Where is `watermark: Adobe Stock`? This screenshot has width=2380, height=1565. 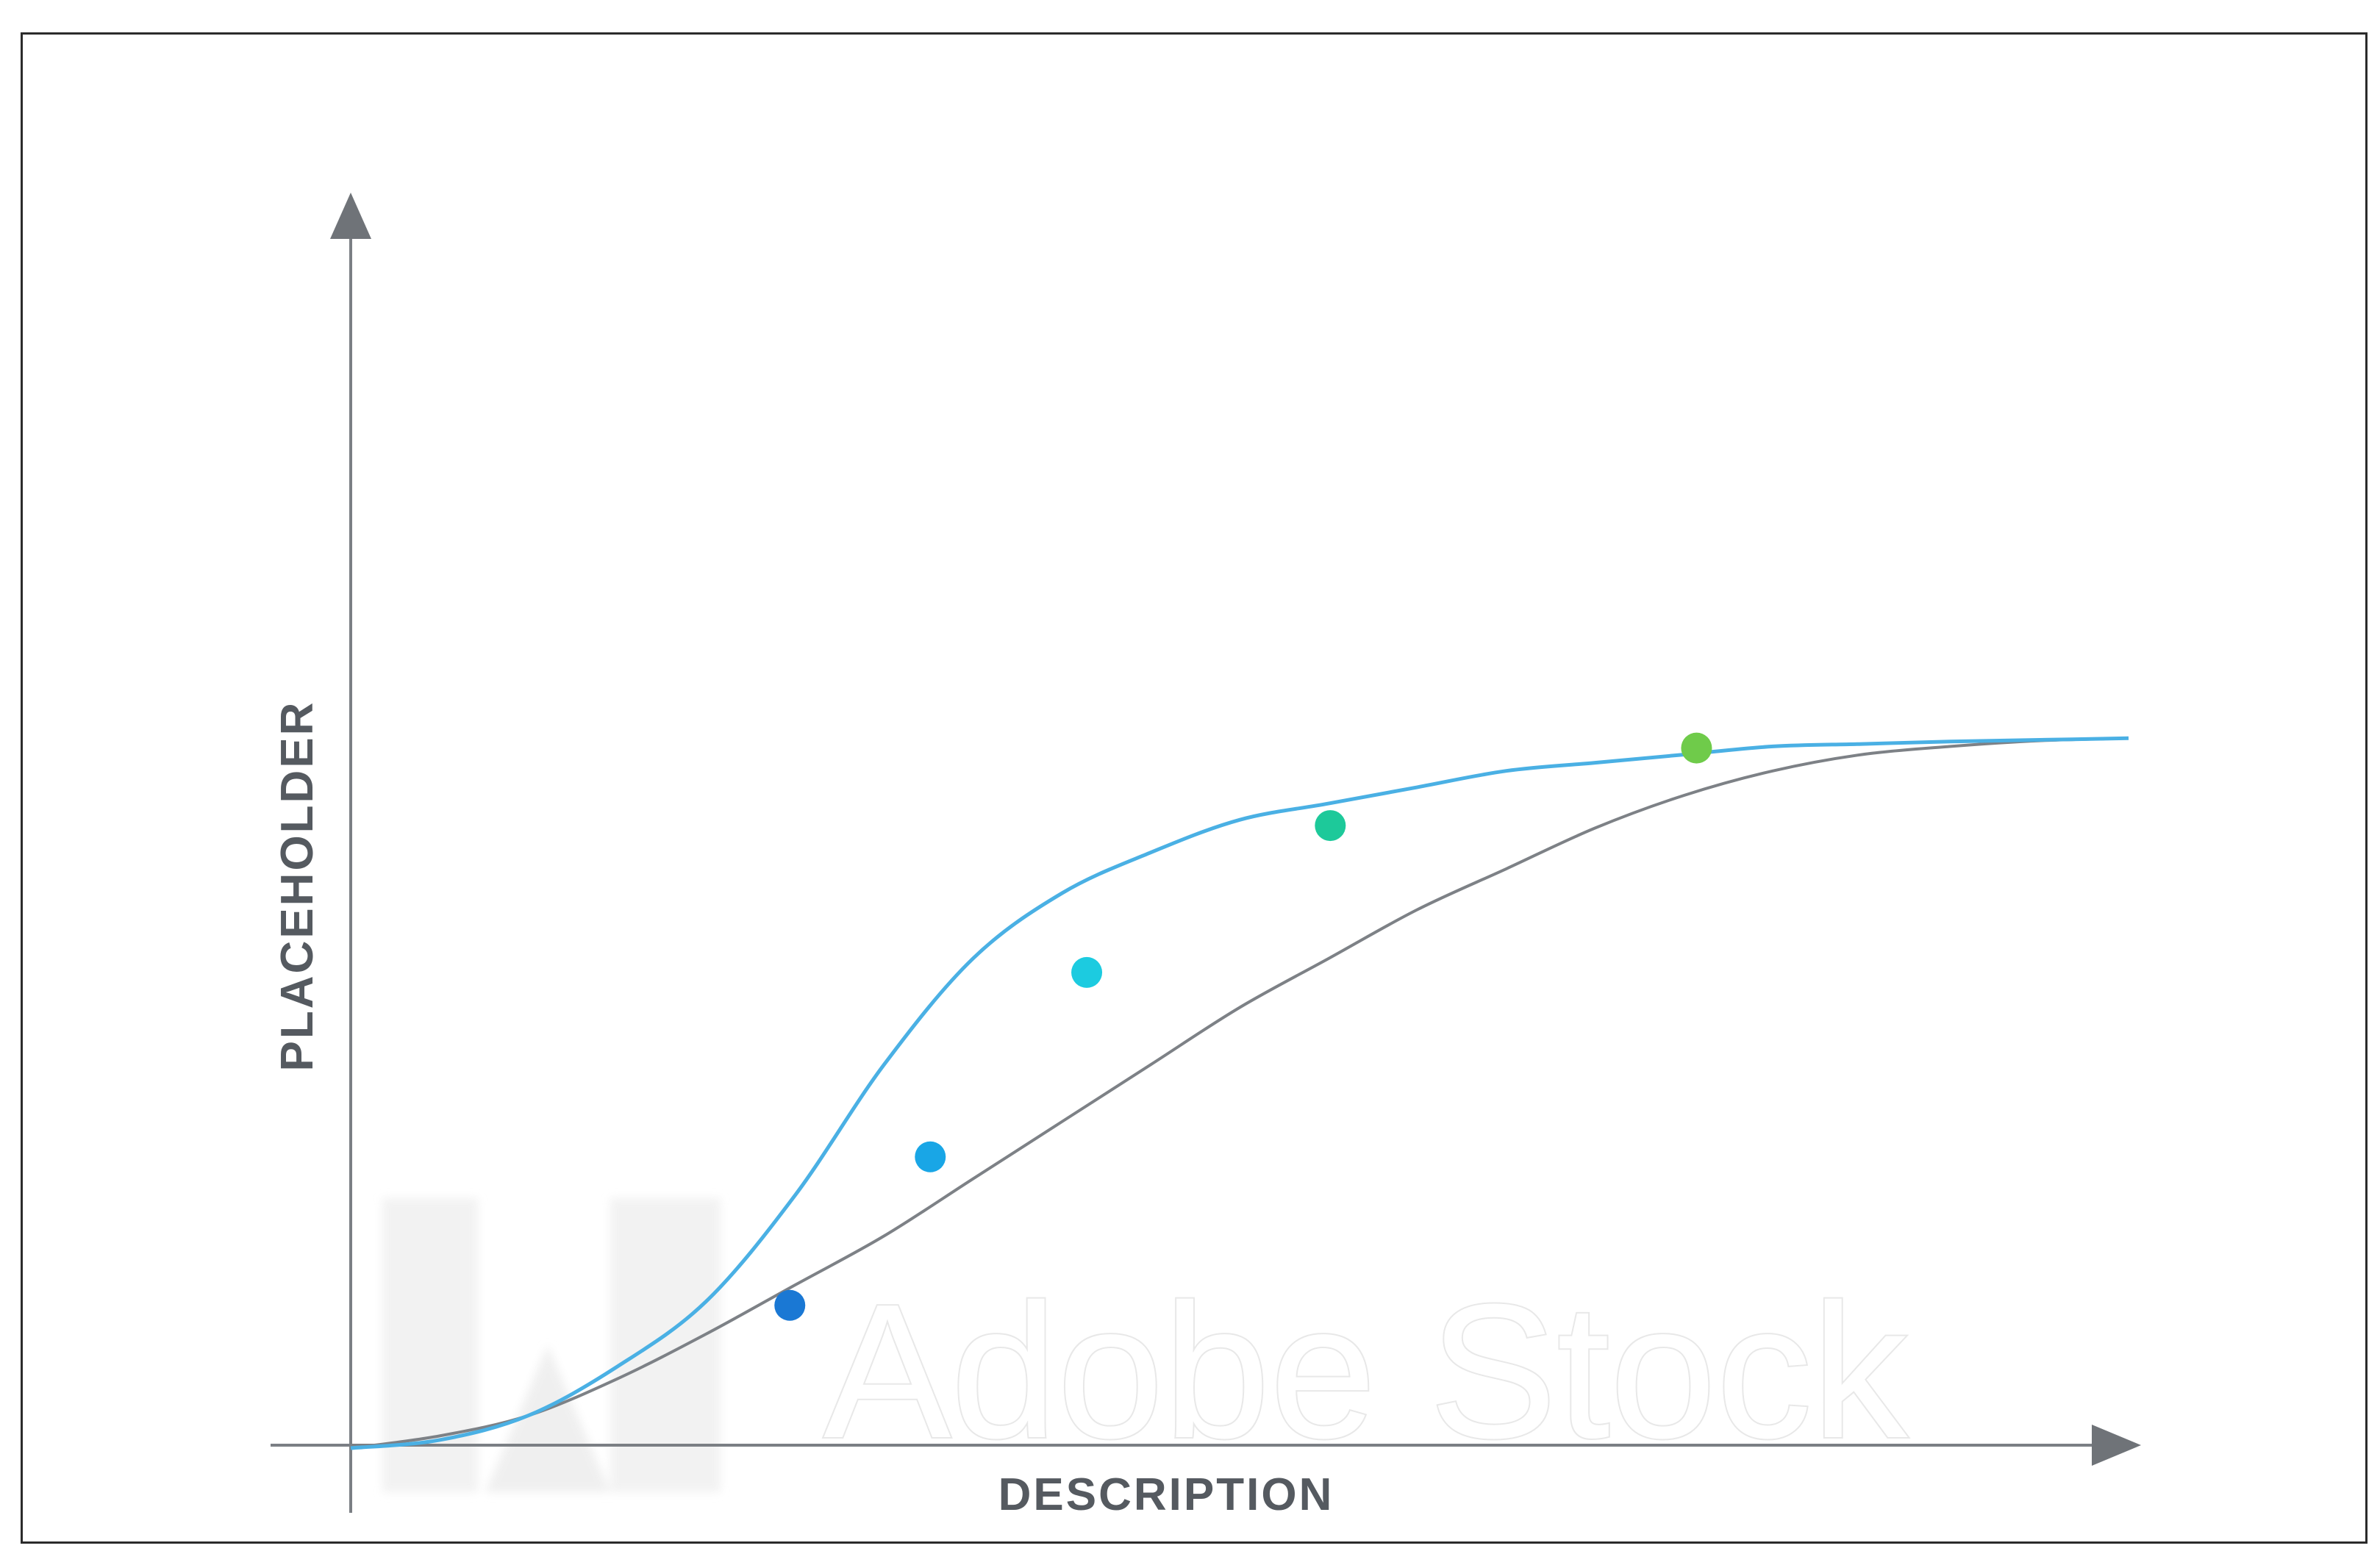
watermark: Adobe Stock is located at coordinates (1147, 1345).